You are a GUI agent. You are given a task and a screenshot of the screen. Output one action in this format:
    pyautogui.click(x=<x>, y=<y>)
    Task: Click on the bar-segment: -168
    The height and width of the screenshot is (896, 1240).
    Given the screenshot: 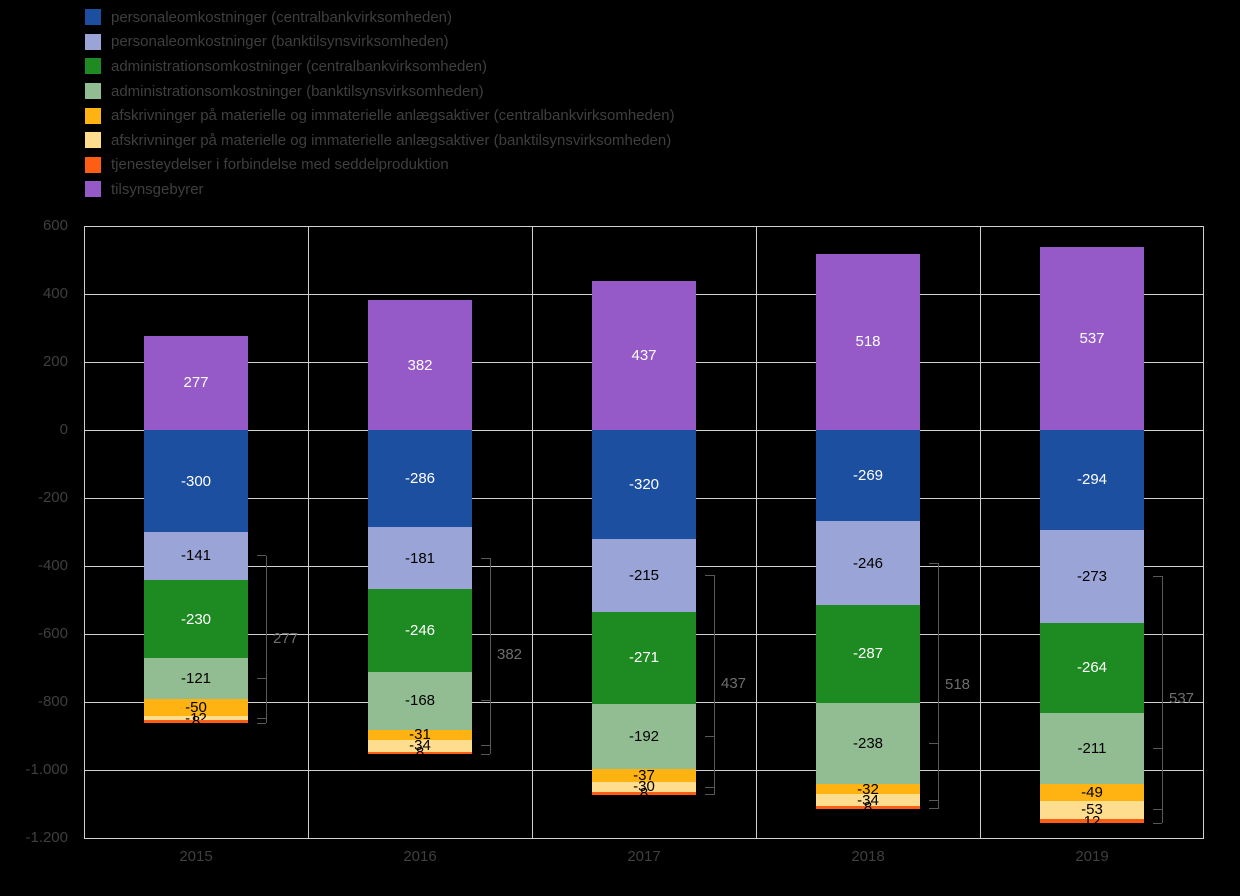 What is the action you would take?
    pyautogui.click(x=420, y=701)
    